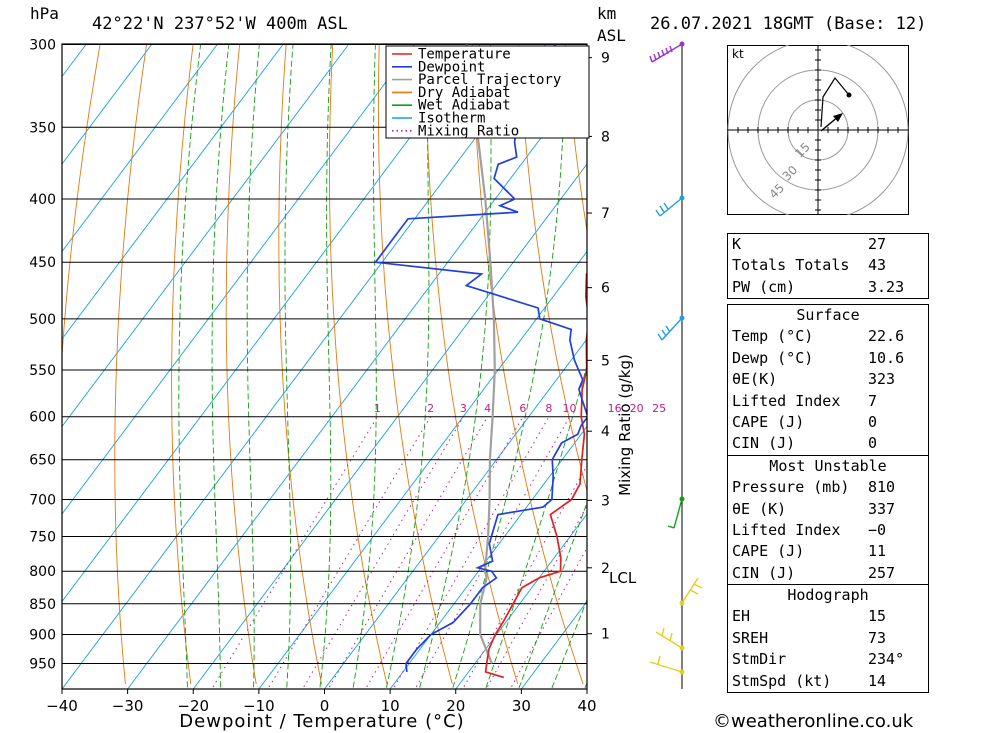  Describe the element at coordinates (605, 635) in the screenshot. I see `km-tick-label: 1` at that location.